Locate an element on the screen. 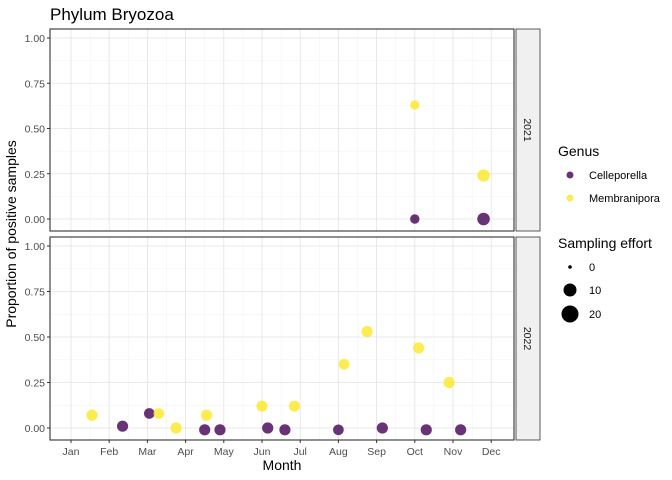 This screenshot has width=672, height=480. legend-key-membranipora is located at coordinates (570, 198).